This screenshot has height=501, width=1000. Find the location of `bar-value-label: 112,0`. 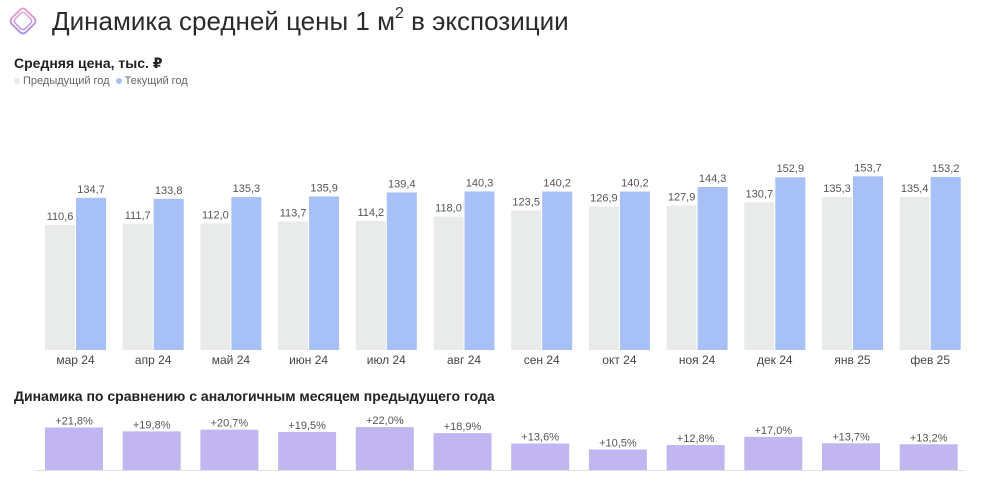

bar-value-label: 112,0 is located at coordinates (215, 215).